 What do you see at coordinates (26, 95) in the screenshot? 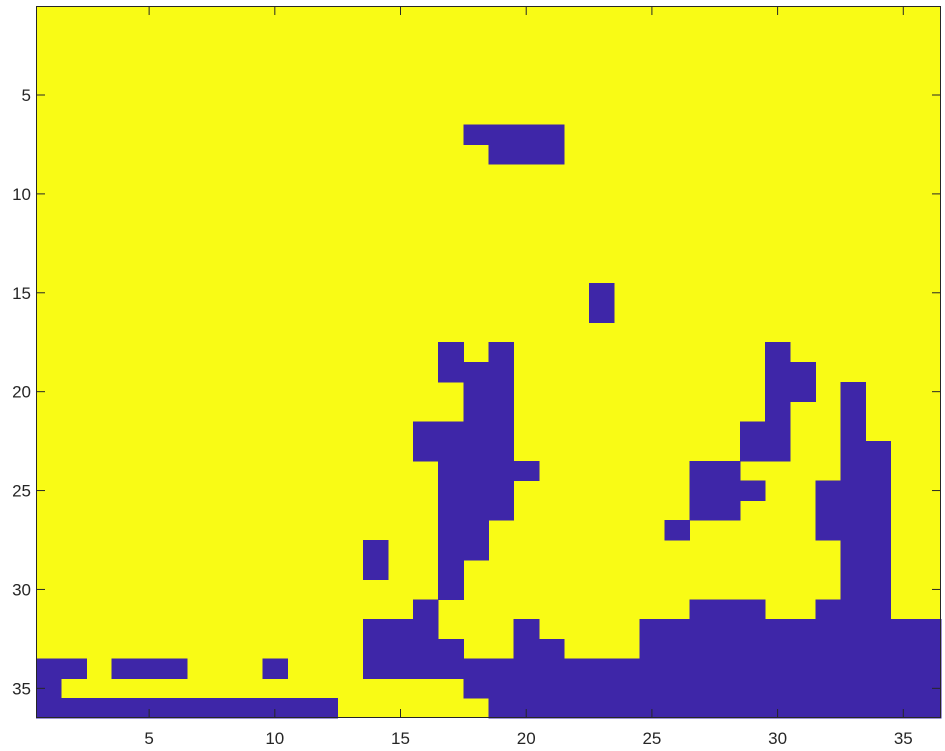
I see `y-tick-label: 5` at bounding box center [26, 95].